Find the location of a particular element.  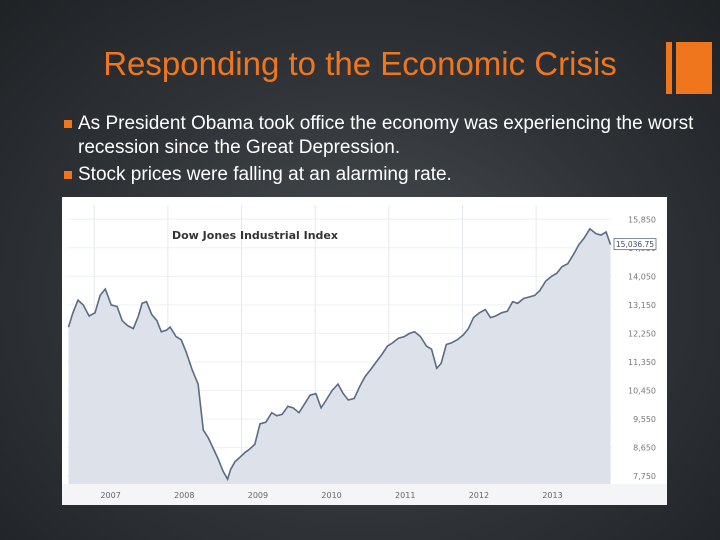

y-tick-label: 14,050 is located at coordinates (642, 276).